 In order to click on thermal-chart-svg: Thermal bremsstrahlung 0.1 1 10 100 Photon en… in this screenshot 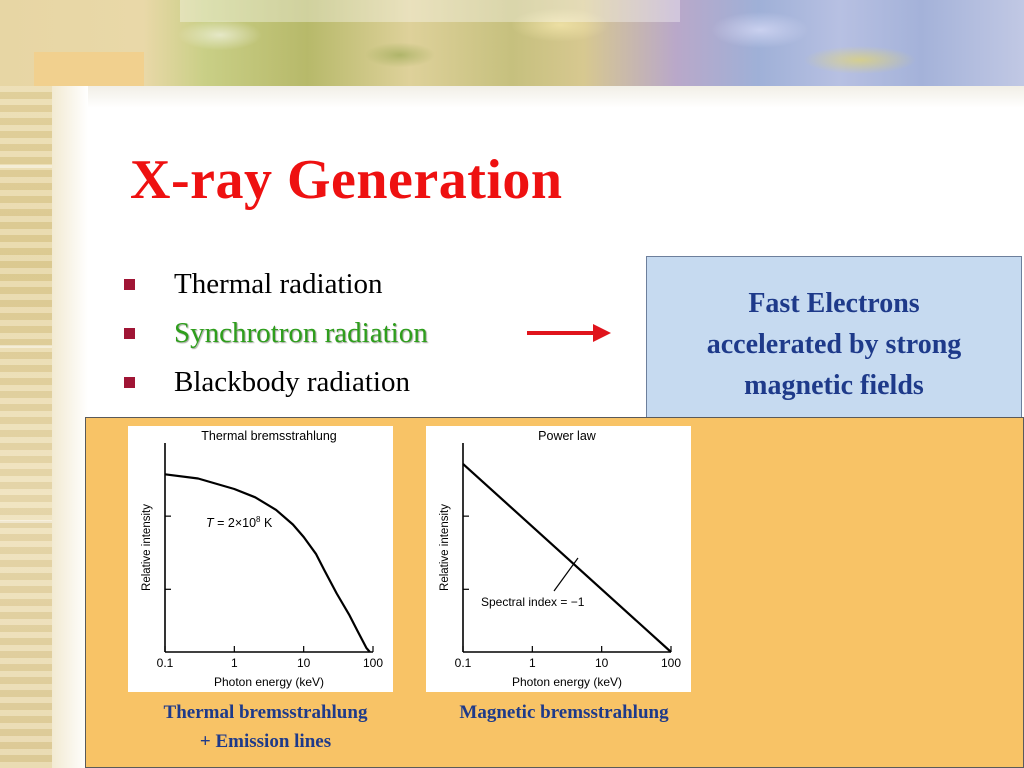, I will do `click(262, 559)`.